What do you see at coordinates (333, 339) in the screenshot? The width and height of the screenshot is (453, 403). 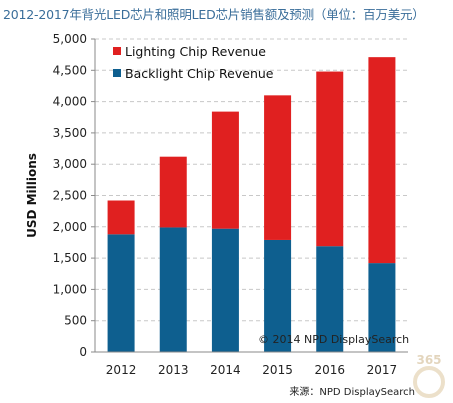 I see `copyright-annotation: © 2014 NPD DisplaySearch` at bounding box center [333, 339].